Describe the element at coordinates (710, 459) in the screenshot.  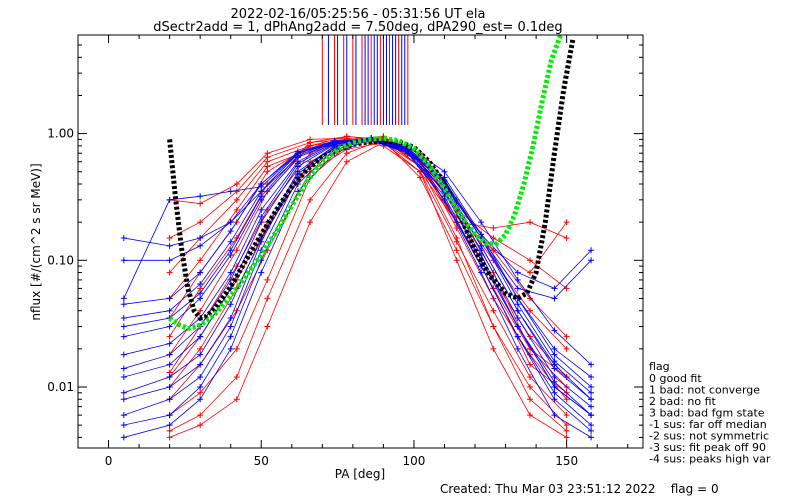
I see `legend-item: -4 sus: peaks high var` at that location.